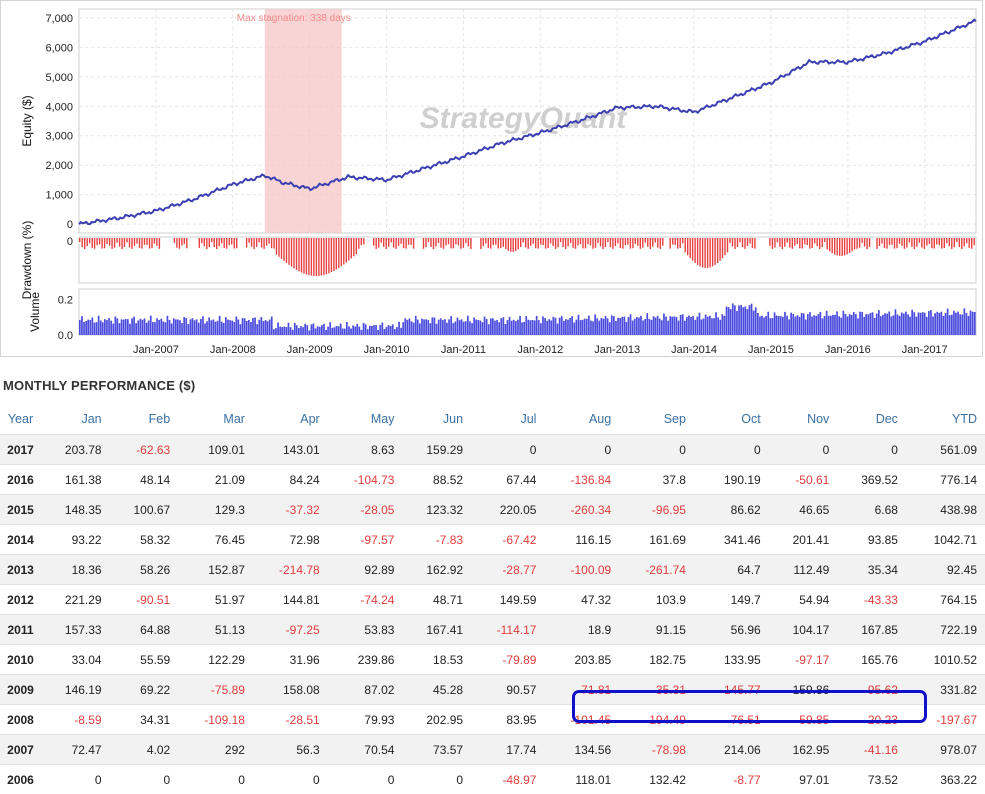 This screenshot has height=794, width=985. I want to click on equity-ytick-label: 5,000, so click(59, 78).